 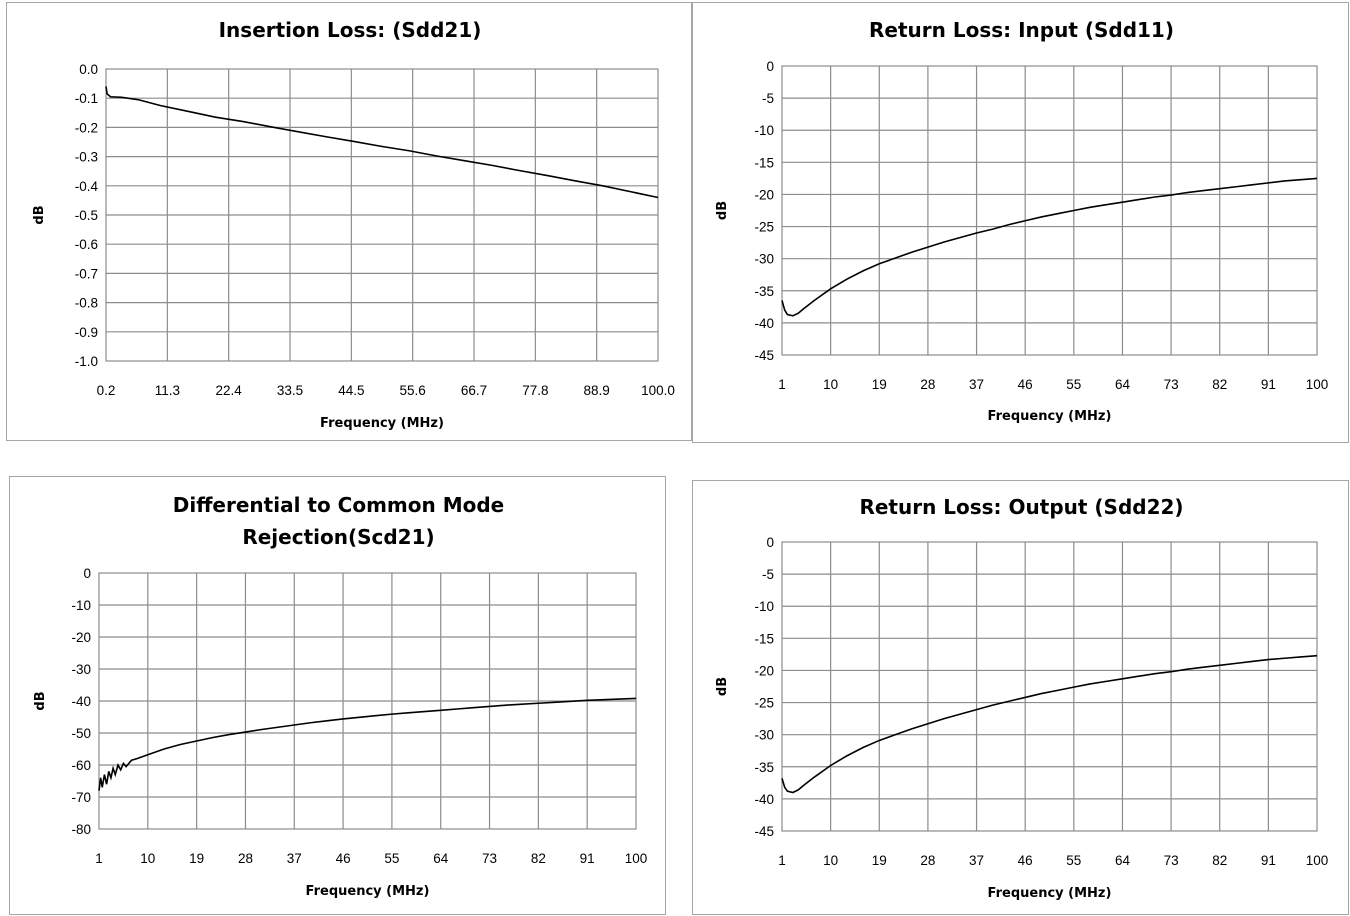 I want to click on y-tick-label: -80, so click(x=81, y=829).